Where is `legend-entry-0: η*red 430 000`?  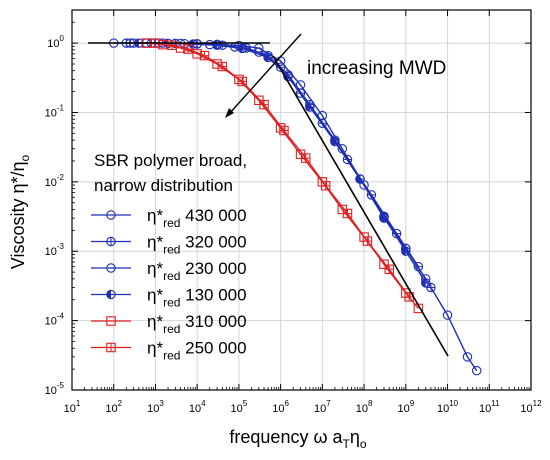 legend-entry-0: η*red 430 000 is located at coordinates (169, 218).